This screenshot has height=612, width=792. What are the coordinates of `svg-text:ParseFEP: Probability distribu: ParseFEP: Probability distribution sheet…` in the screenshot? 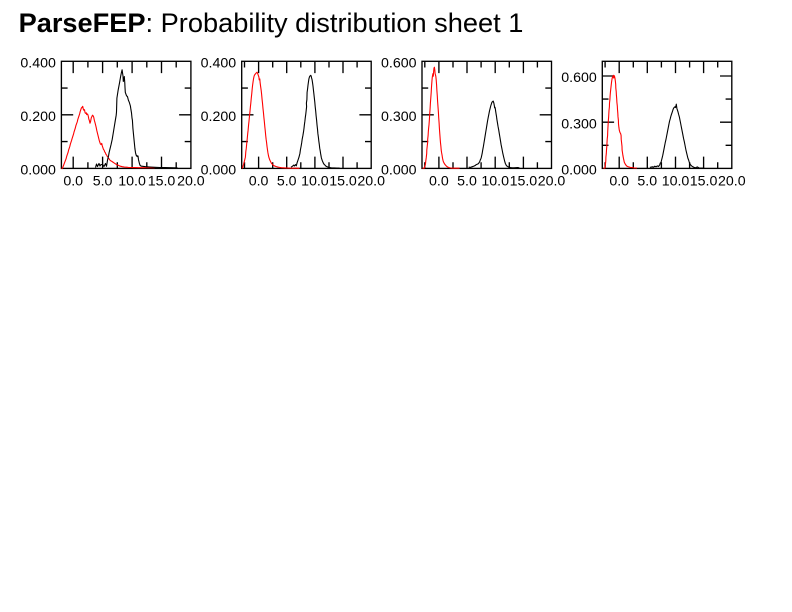 It's located at (271, 22).